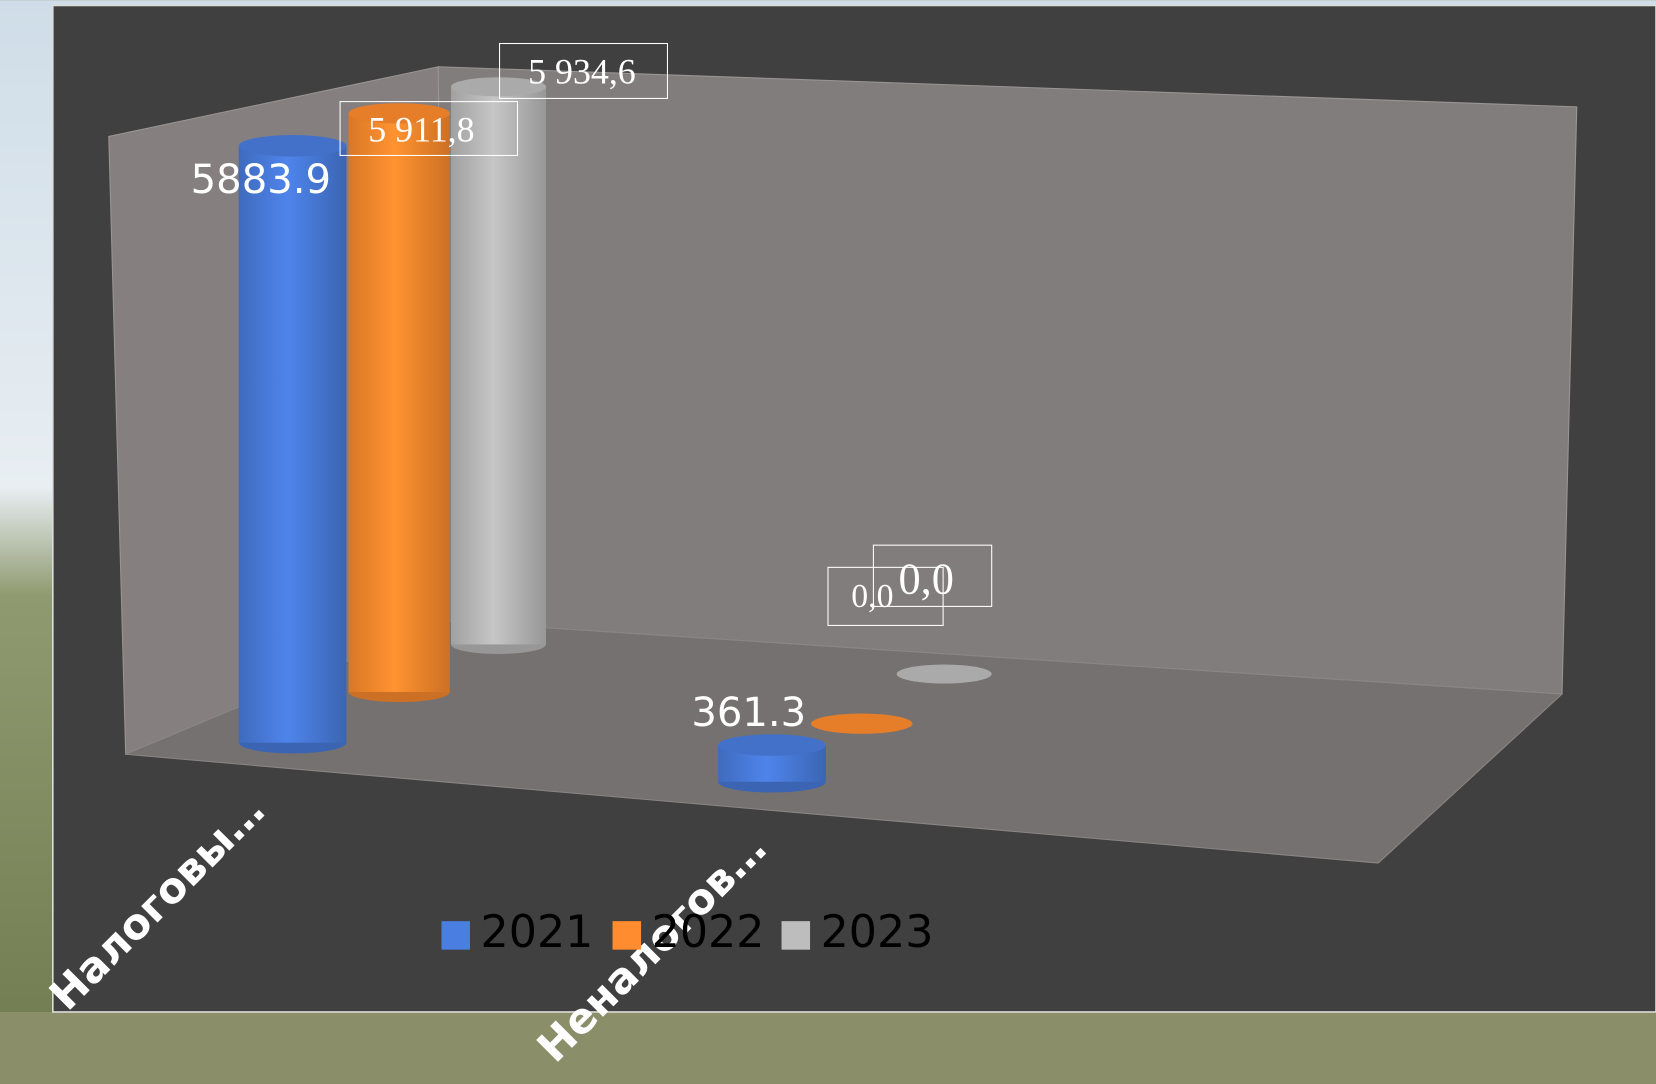 This screenshot has width=1656, height=1084. Describe the element at coordinates (877, 932) in the screenshot. I see `legend-label: 2023` at that location.